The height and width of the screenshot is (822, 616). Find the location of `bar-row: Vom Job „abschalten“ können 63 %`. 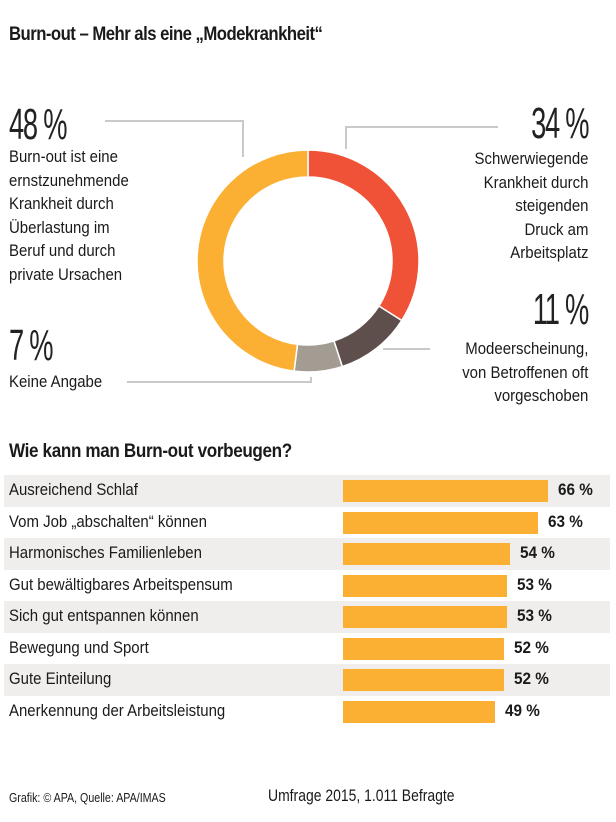

bar-row: Vom Job „abschalten“ können 63 % is located at coordinates (307, 523).